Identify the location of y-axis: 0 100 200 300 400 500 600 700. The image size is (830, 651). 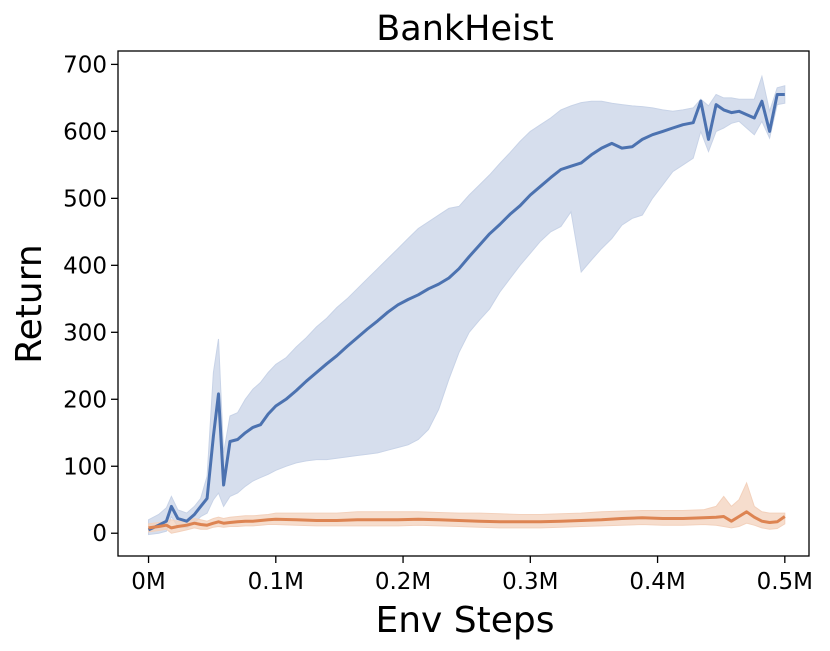
(90, 299).